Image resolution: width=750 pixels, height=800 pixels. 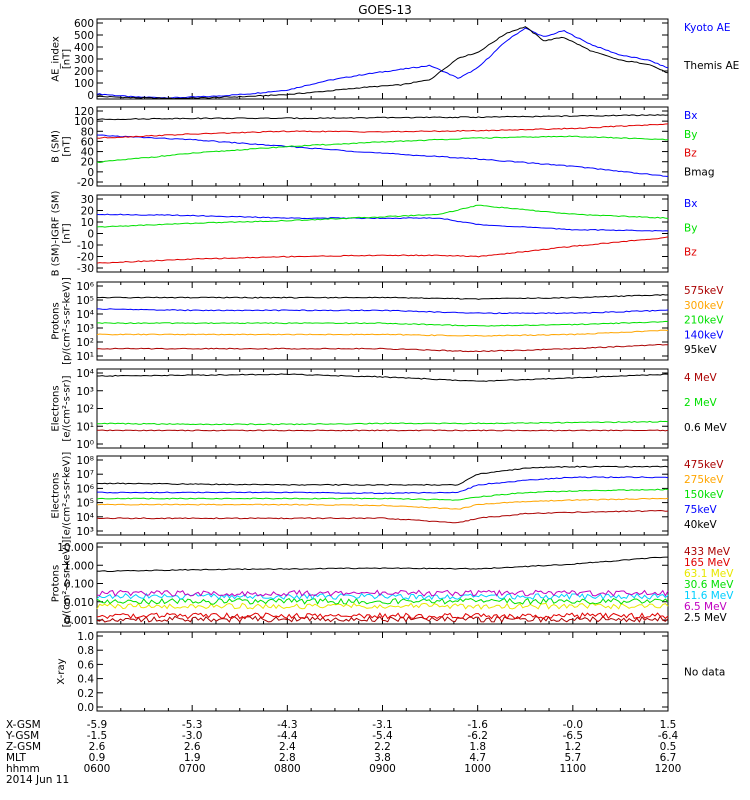 What do you see at coordinates (84, 72) in the screenshot?
I see `y-tick-label: 200` at bounding box center [84, 72].